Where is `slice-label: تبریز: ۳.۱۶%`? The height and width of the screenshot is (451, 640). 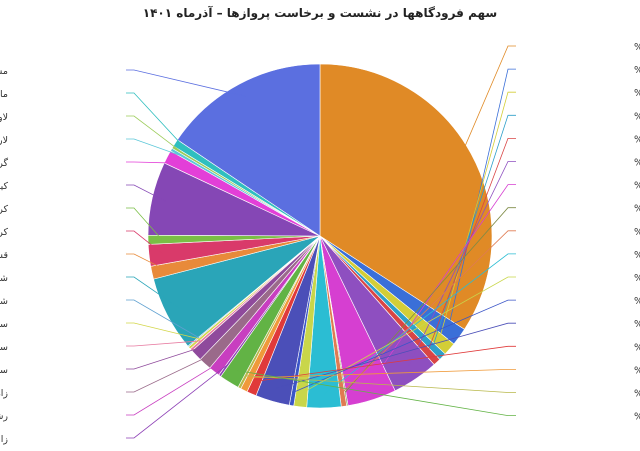
slice-label: تبریز: ۳.۱۶% is located at coordinates (637, 324).